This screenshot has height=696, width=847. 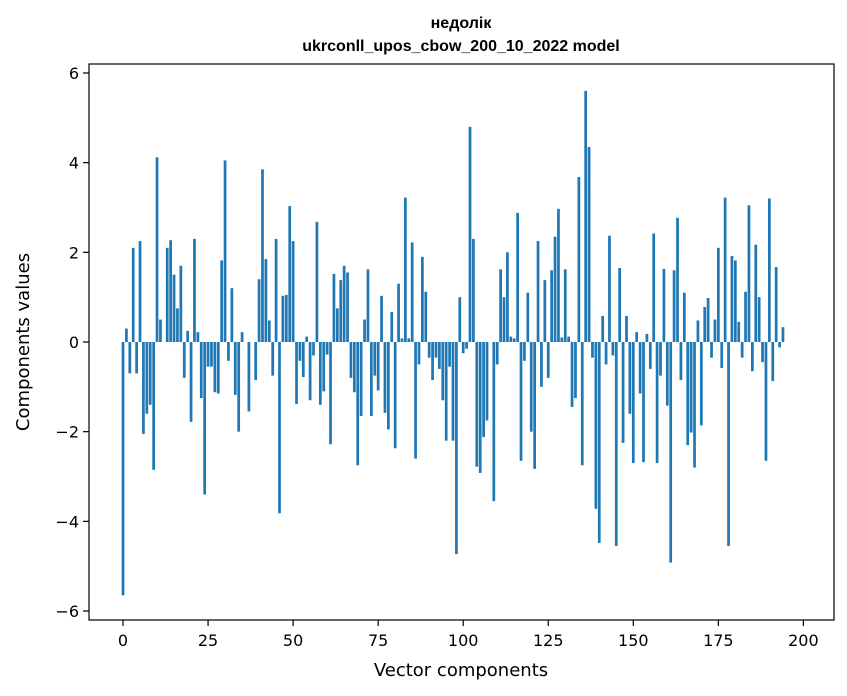 I want to click on x-axis-ticks: 0 25 50 75 100 125 150 175 200, so click(x=468, y=635).